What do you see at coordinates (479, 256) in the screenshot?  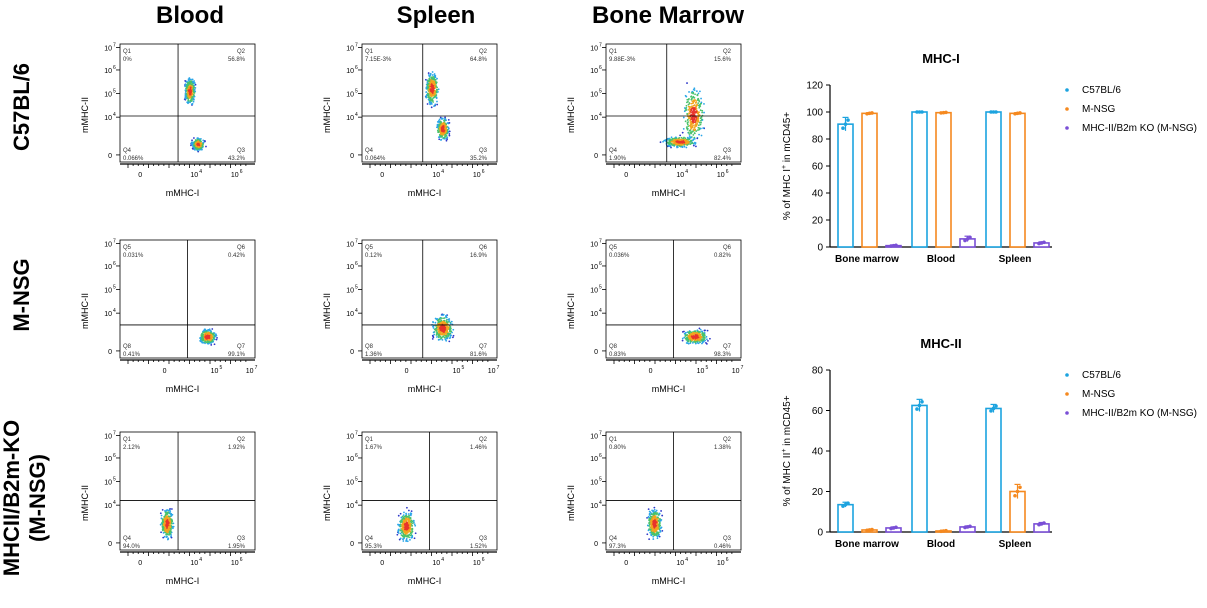 I see `quadrant-value: 16.9%` at bounding box center [479, 256].